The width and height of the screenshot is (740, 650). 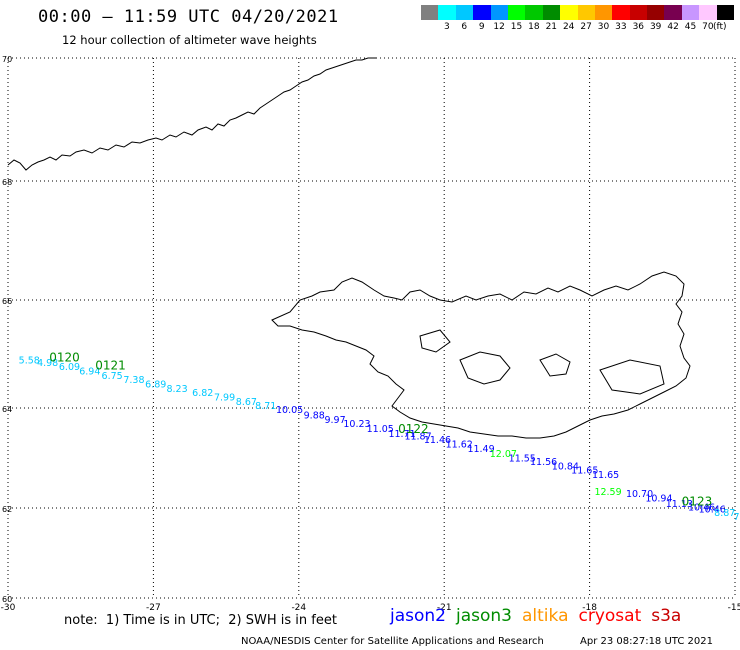 What do you see at coordinates (188, 17) in the screenshot?
I see `map-title: 00:00 – 11:59 UTC 04/20/2021` at bounding box center [188, 17].